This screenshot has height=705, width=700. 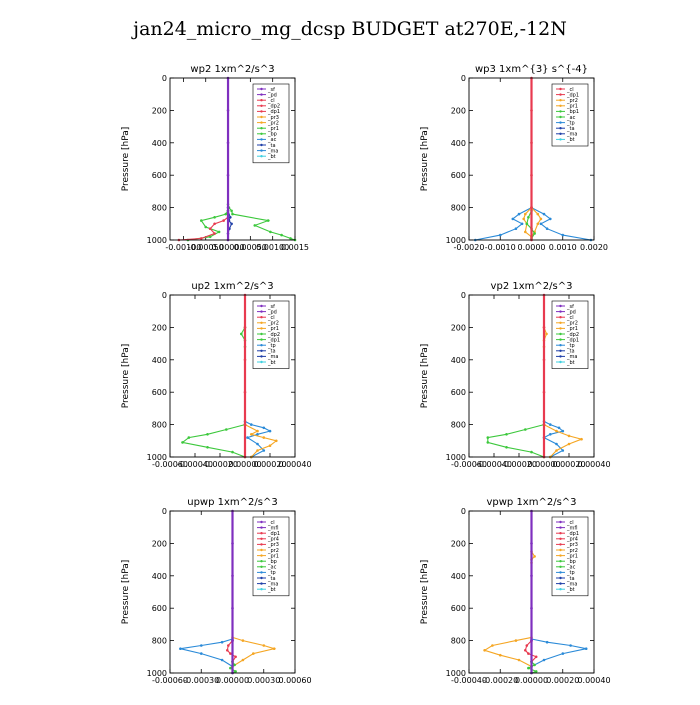 What do you see at coordinates (570, 346) in the screenshot?
I see `legend-label: _tp` at bounding box center [570, 346].